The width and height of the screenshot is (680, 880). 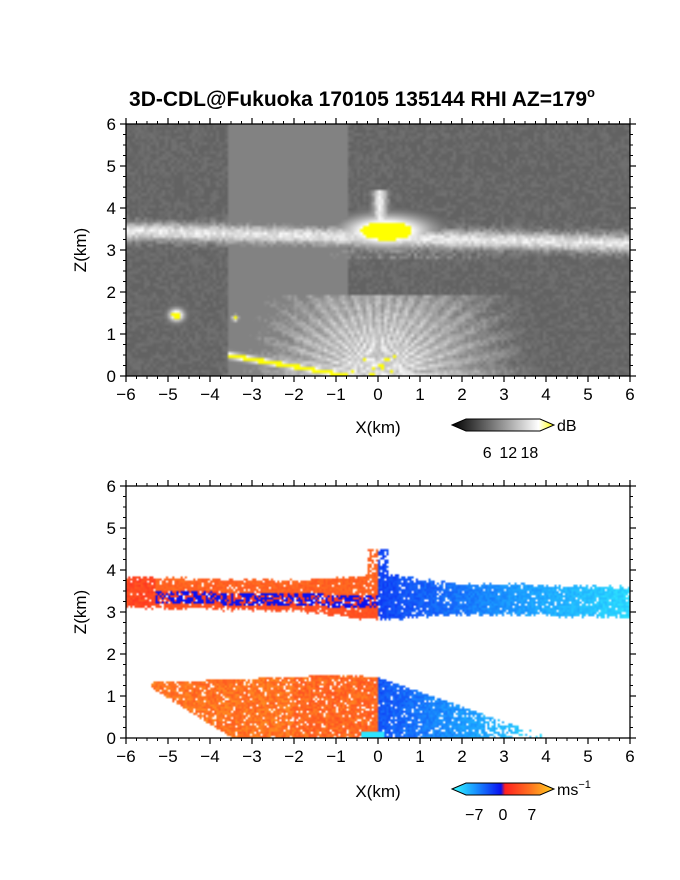 I want to click on colorbar-tick-label: 7, so click(x=531, y=815).